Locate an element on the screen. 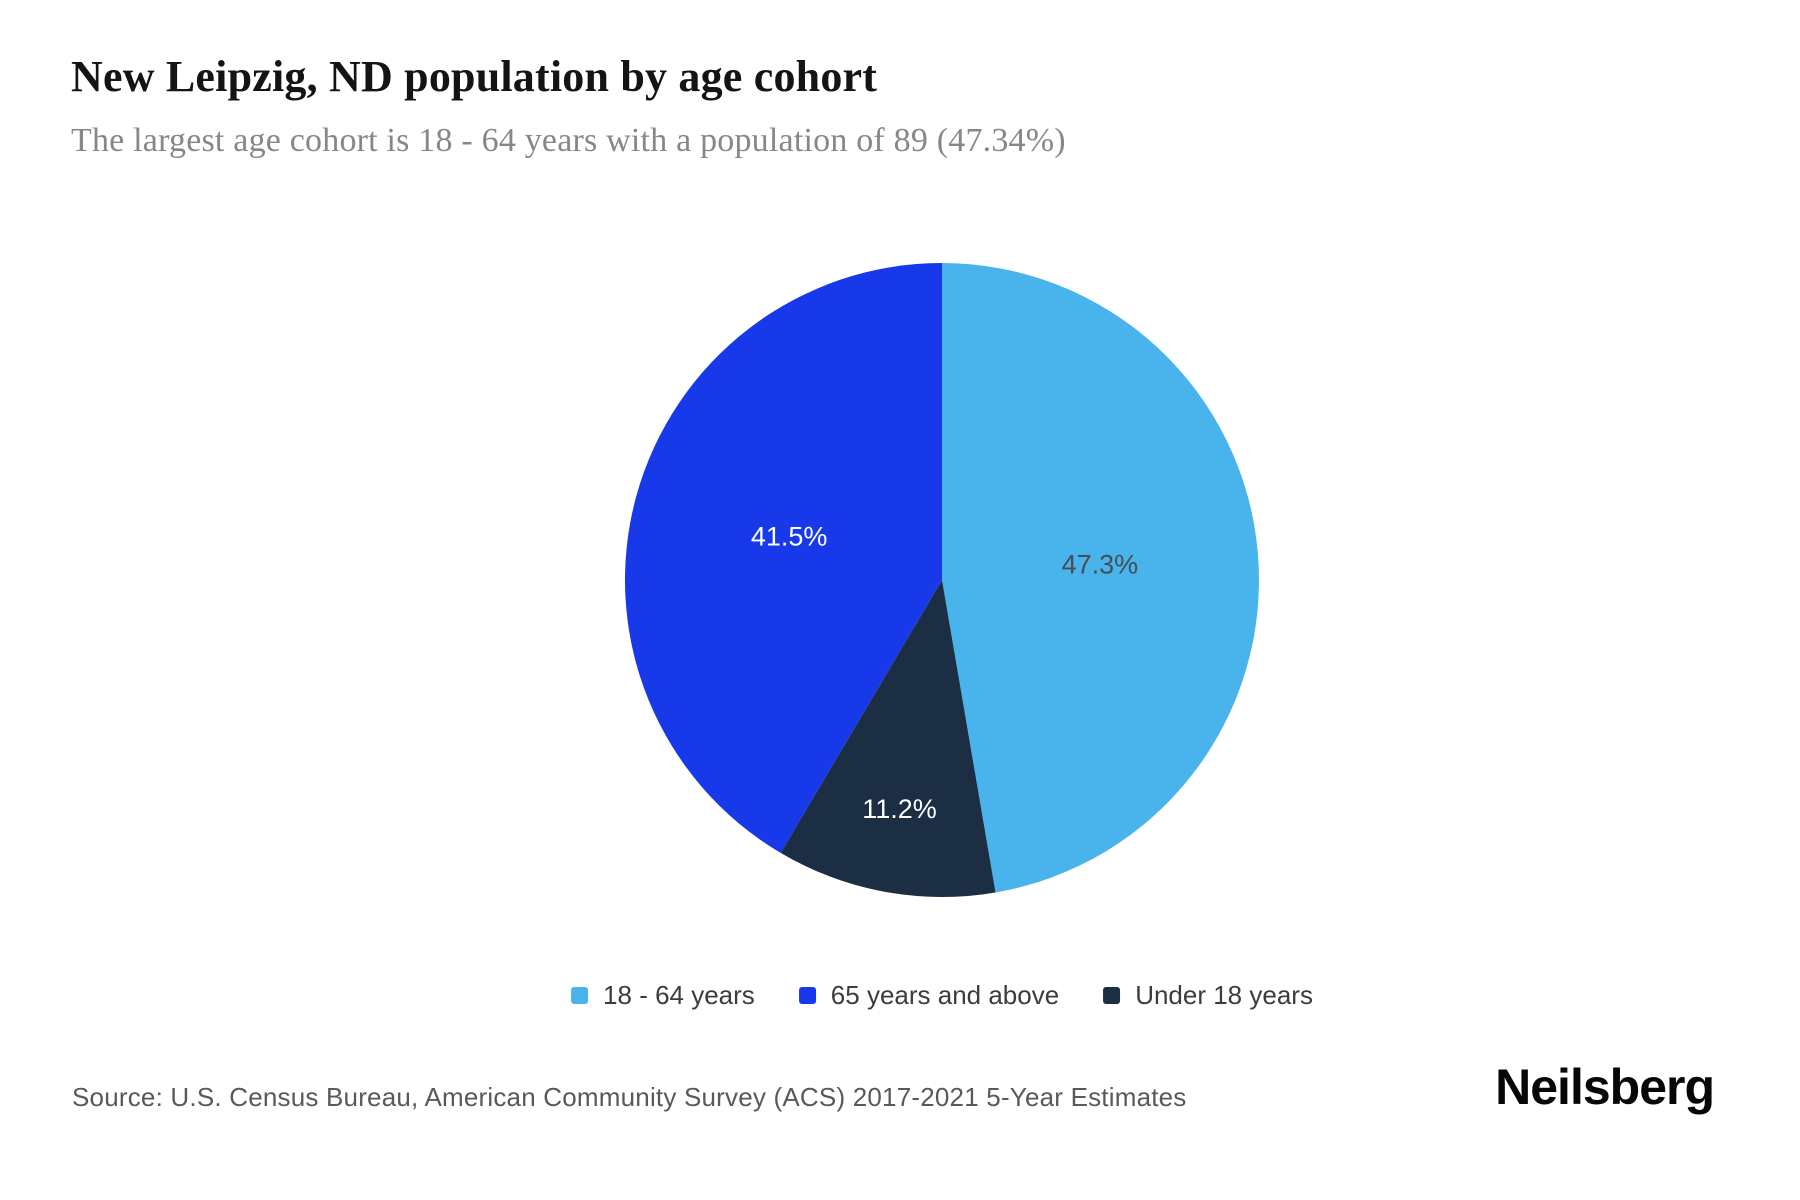 The image size is (1800, 1200). pie-slice-value-label: 41.5% is located at coordinates (789, 536).